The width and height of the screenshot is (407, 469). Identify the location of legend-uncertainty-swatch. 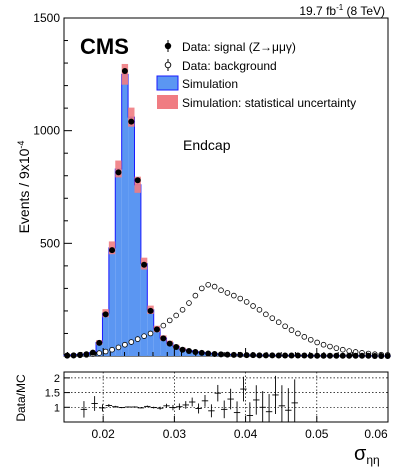
(167, 102).